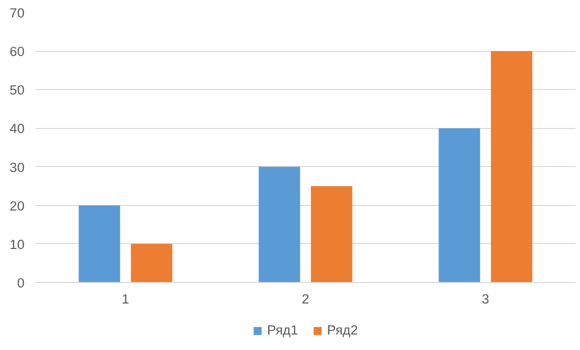 This screenshot has height=350, width=580. What do you see at coordinates (17, 244) in the screenshot?
I see `y-tick-label: 10` at bounding box center [17, 244].